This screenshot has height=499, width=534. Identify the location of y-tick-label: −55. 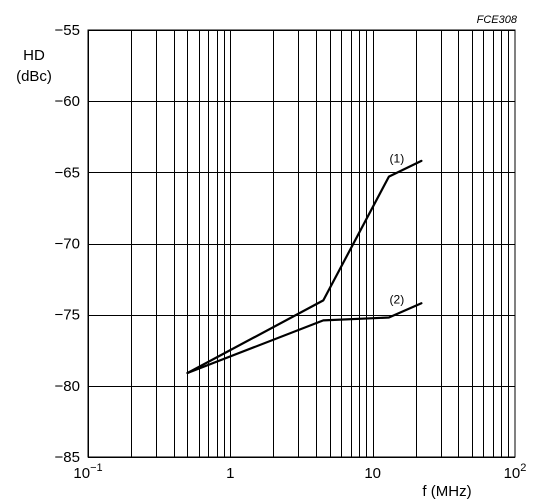
(67, 30).